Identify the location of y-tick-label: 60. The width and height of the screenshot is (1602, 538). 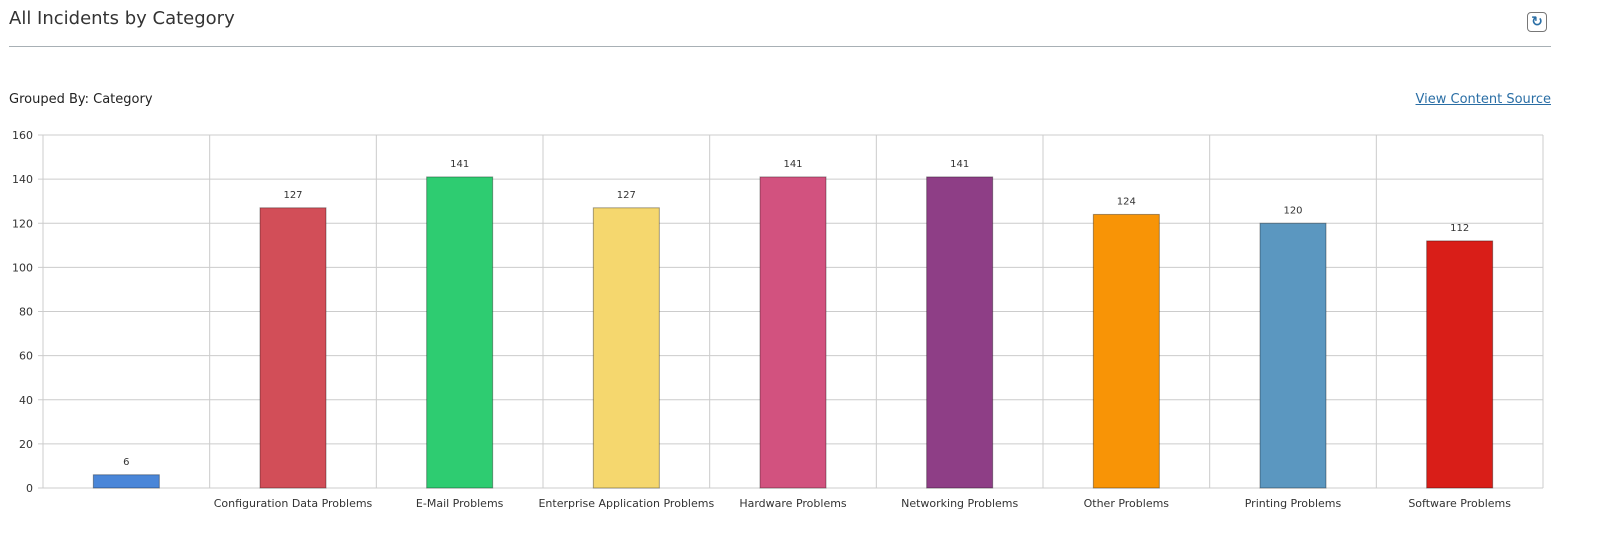
(26, 356).